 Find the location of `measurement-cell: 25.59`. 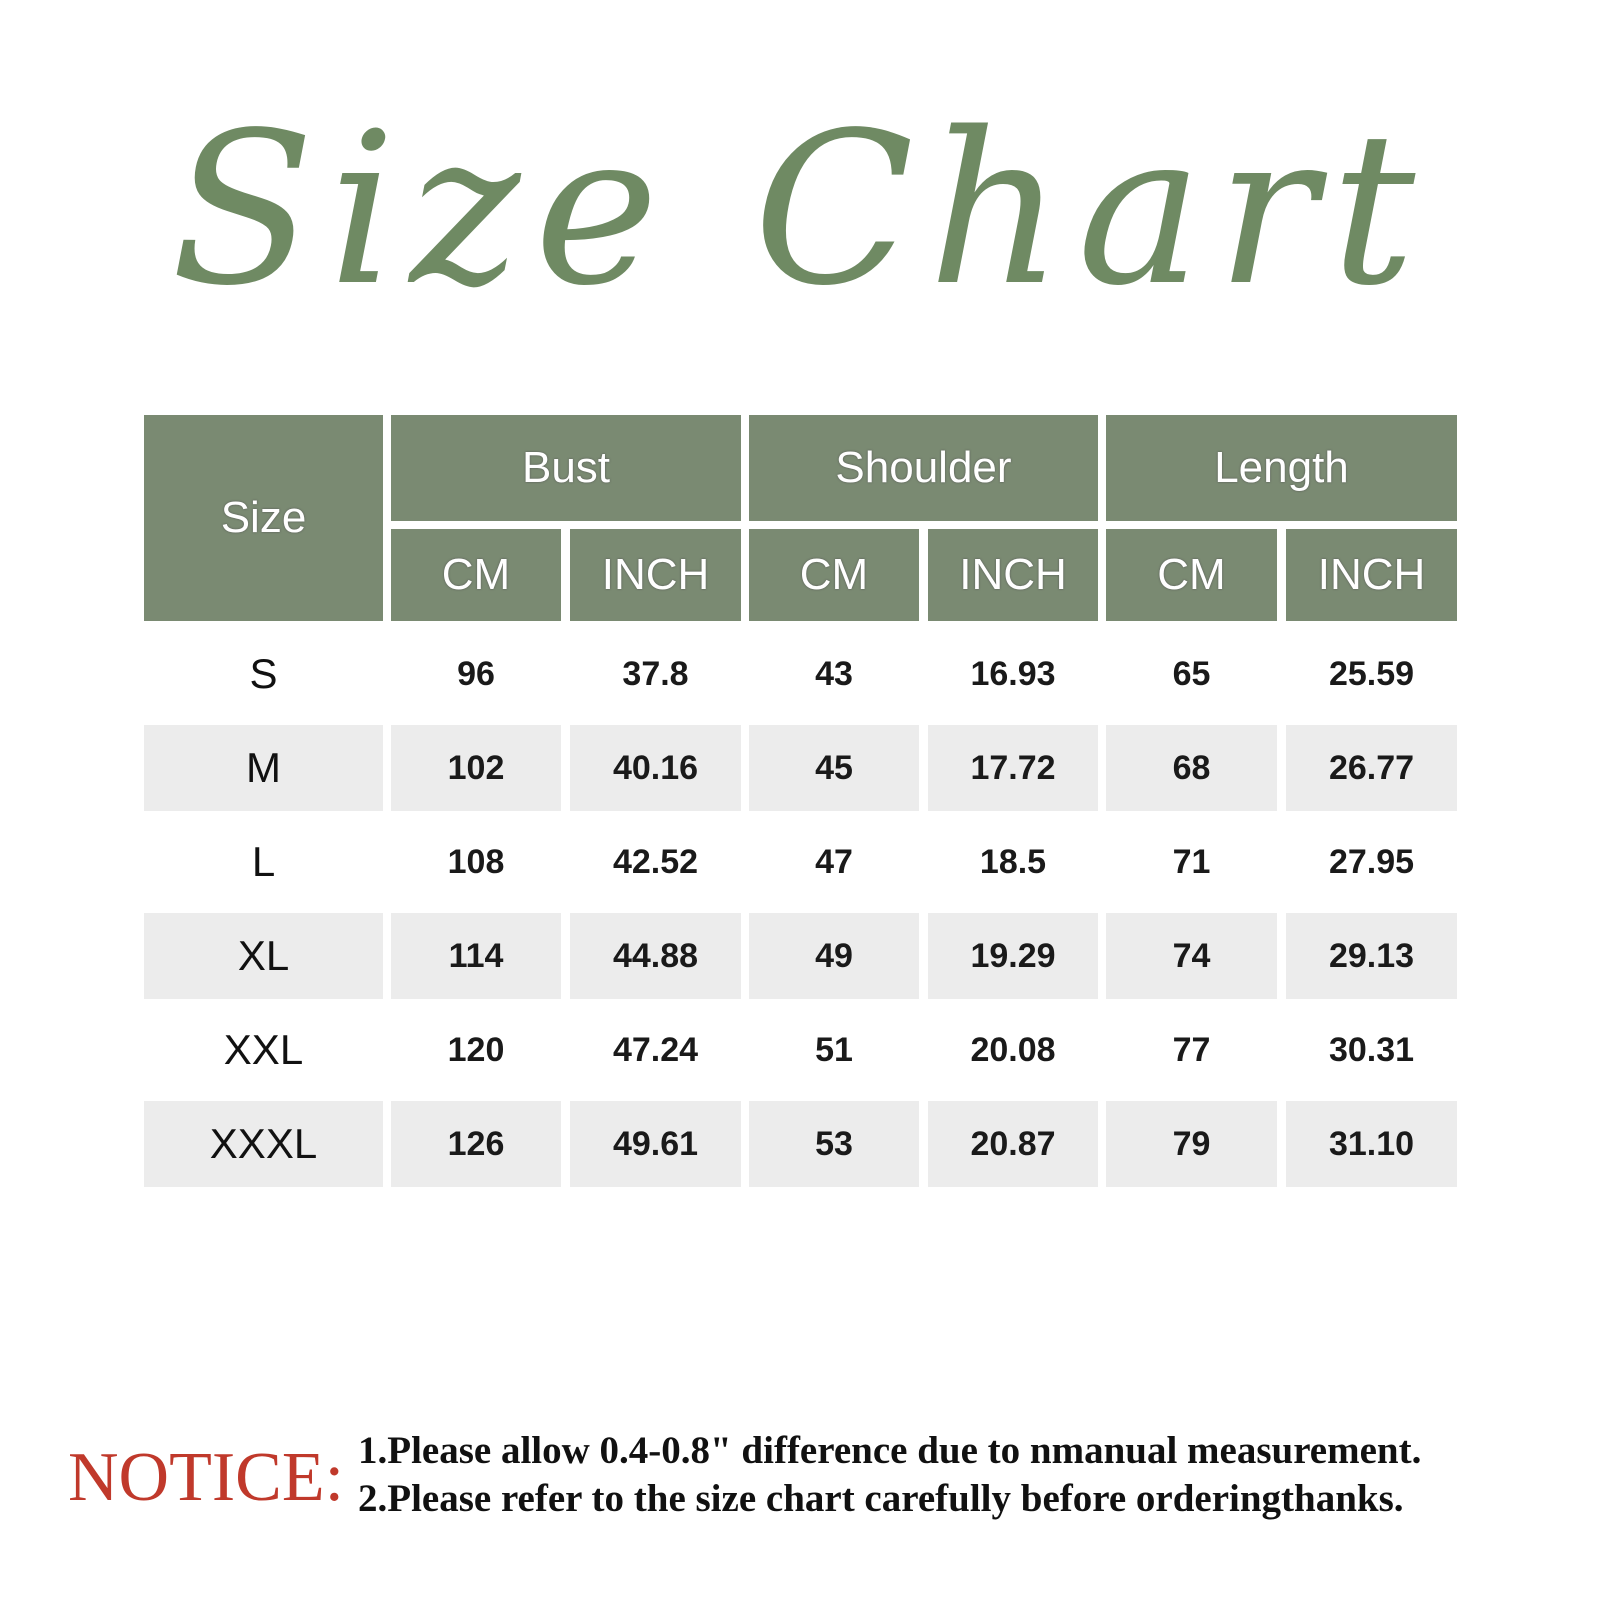

measurement-cell: 25.59 is located at coordinates (1371, 673).